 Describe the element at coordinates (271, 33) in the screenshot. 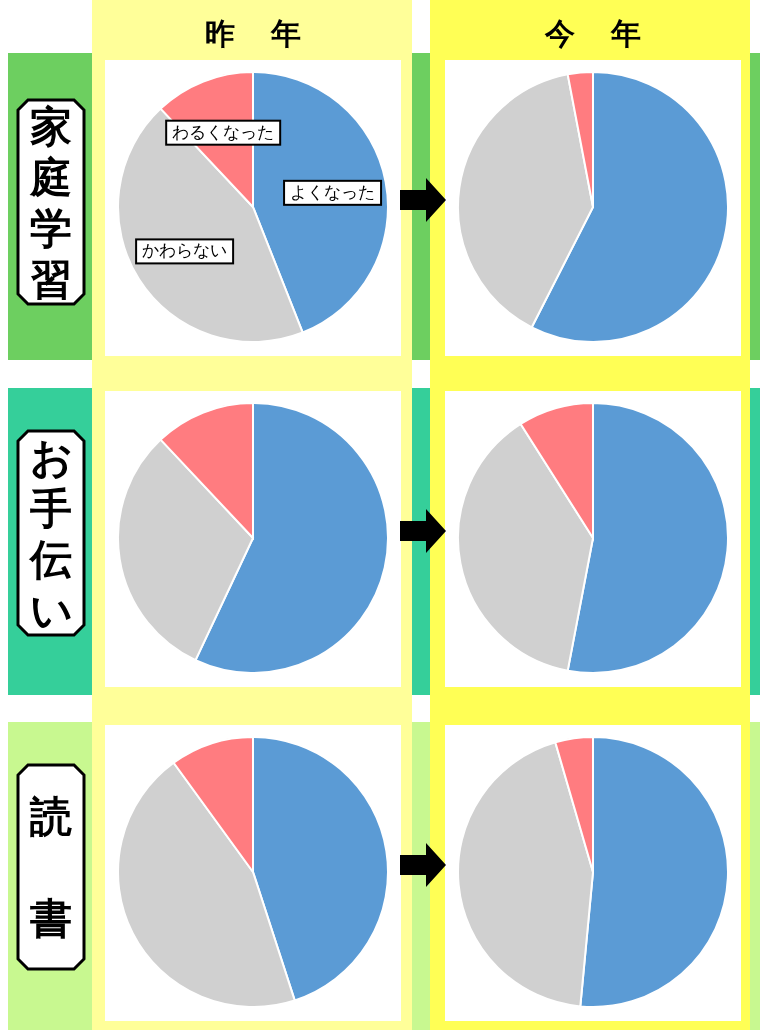

I see `chart-title: 昨年` at that location.